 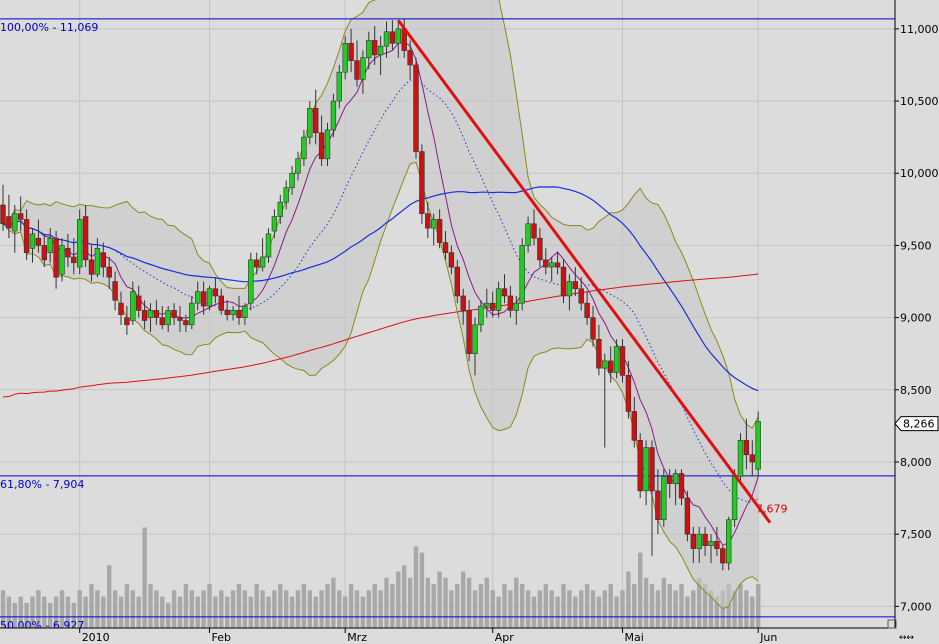 I want to click on scroll-left-right-icon: ↔↔, so click(x=907, y=638).